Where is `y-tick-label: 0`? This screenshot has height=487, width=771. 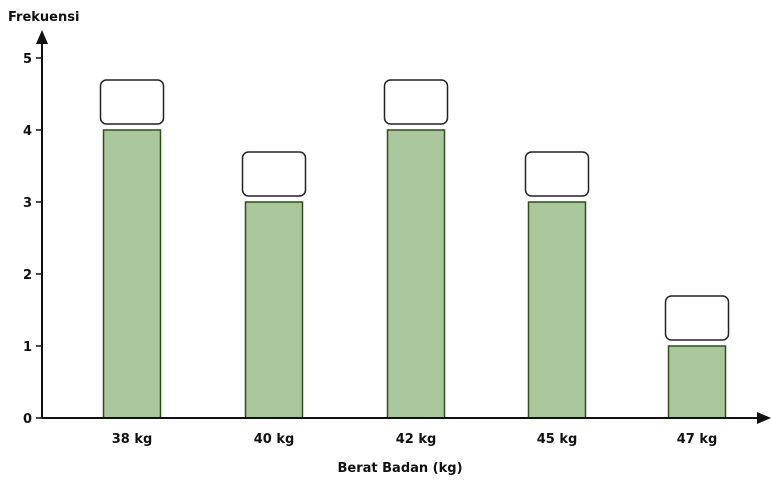
y-tick-label: 0 is located at coordinates (27, 419).